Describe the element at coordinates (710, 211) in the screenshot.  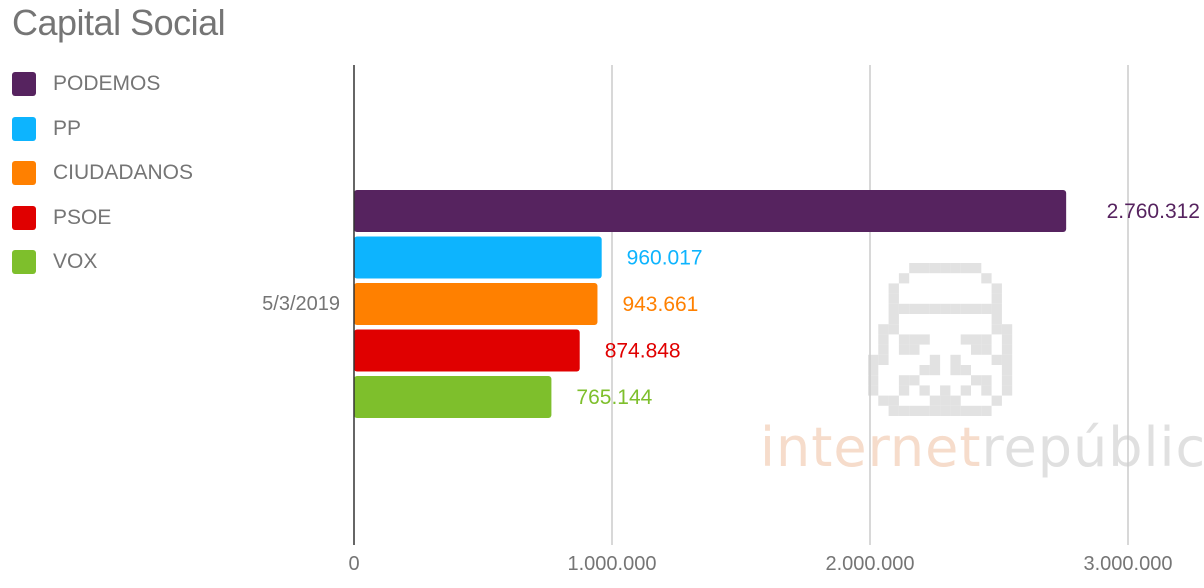
I see `bar-podemos` at that location.